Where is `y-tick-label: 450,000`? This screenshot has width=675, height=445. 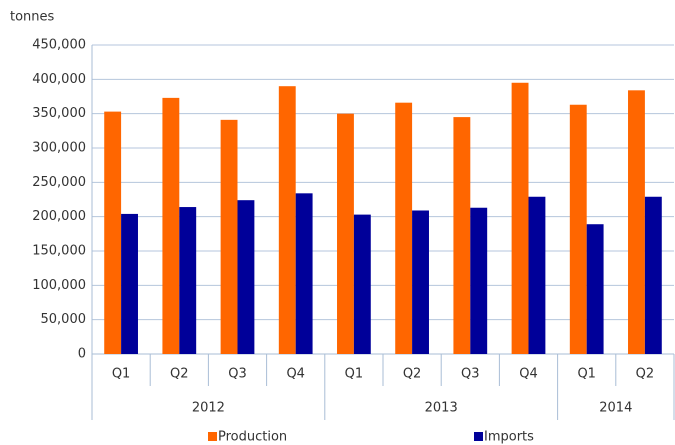 y-tick-label: 450,000 is located at coordinates (59, 45).